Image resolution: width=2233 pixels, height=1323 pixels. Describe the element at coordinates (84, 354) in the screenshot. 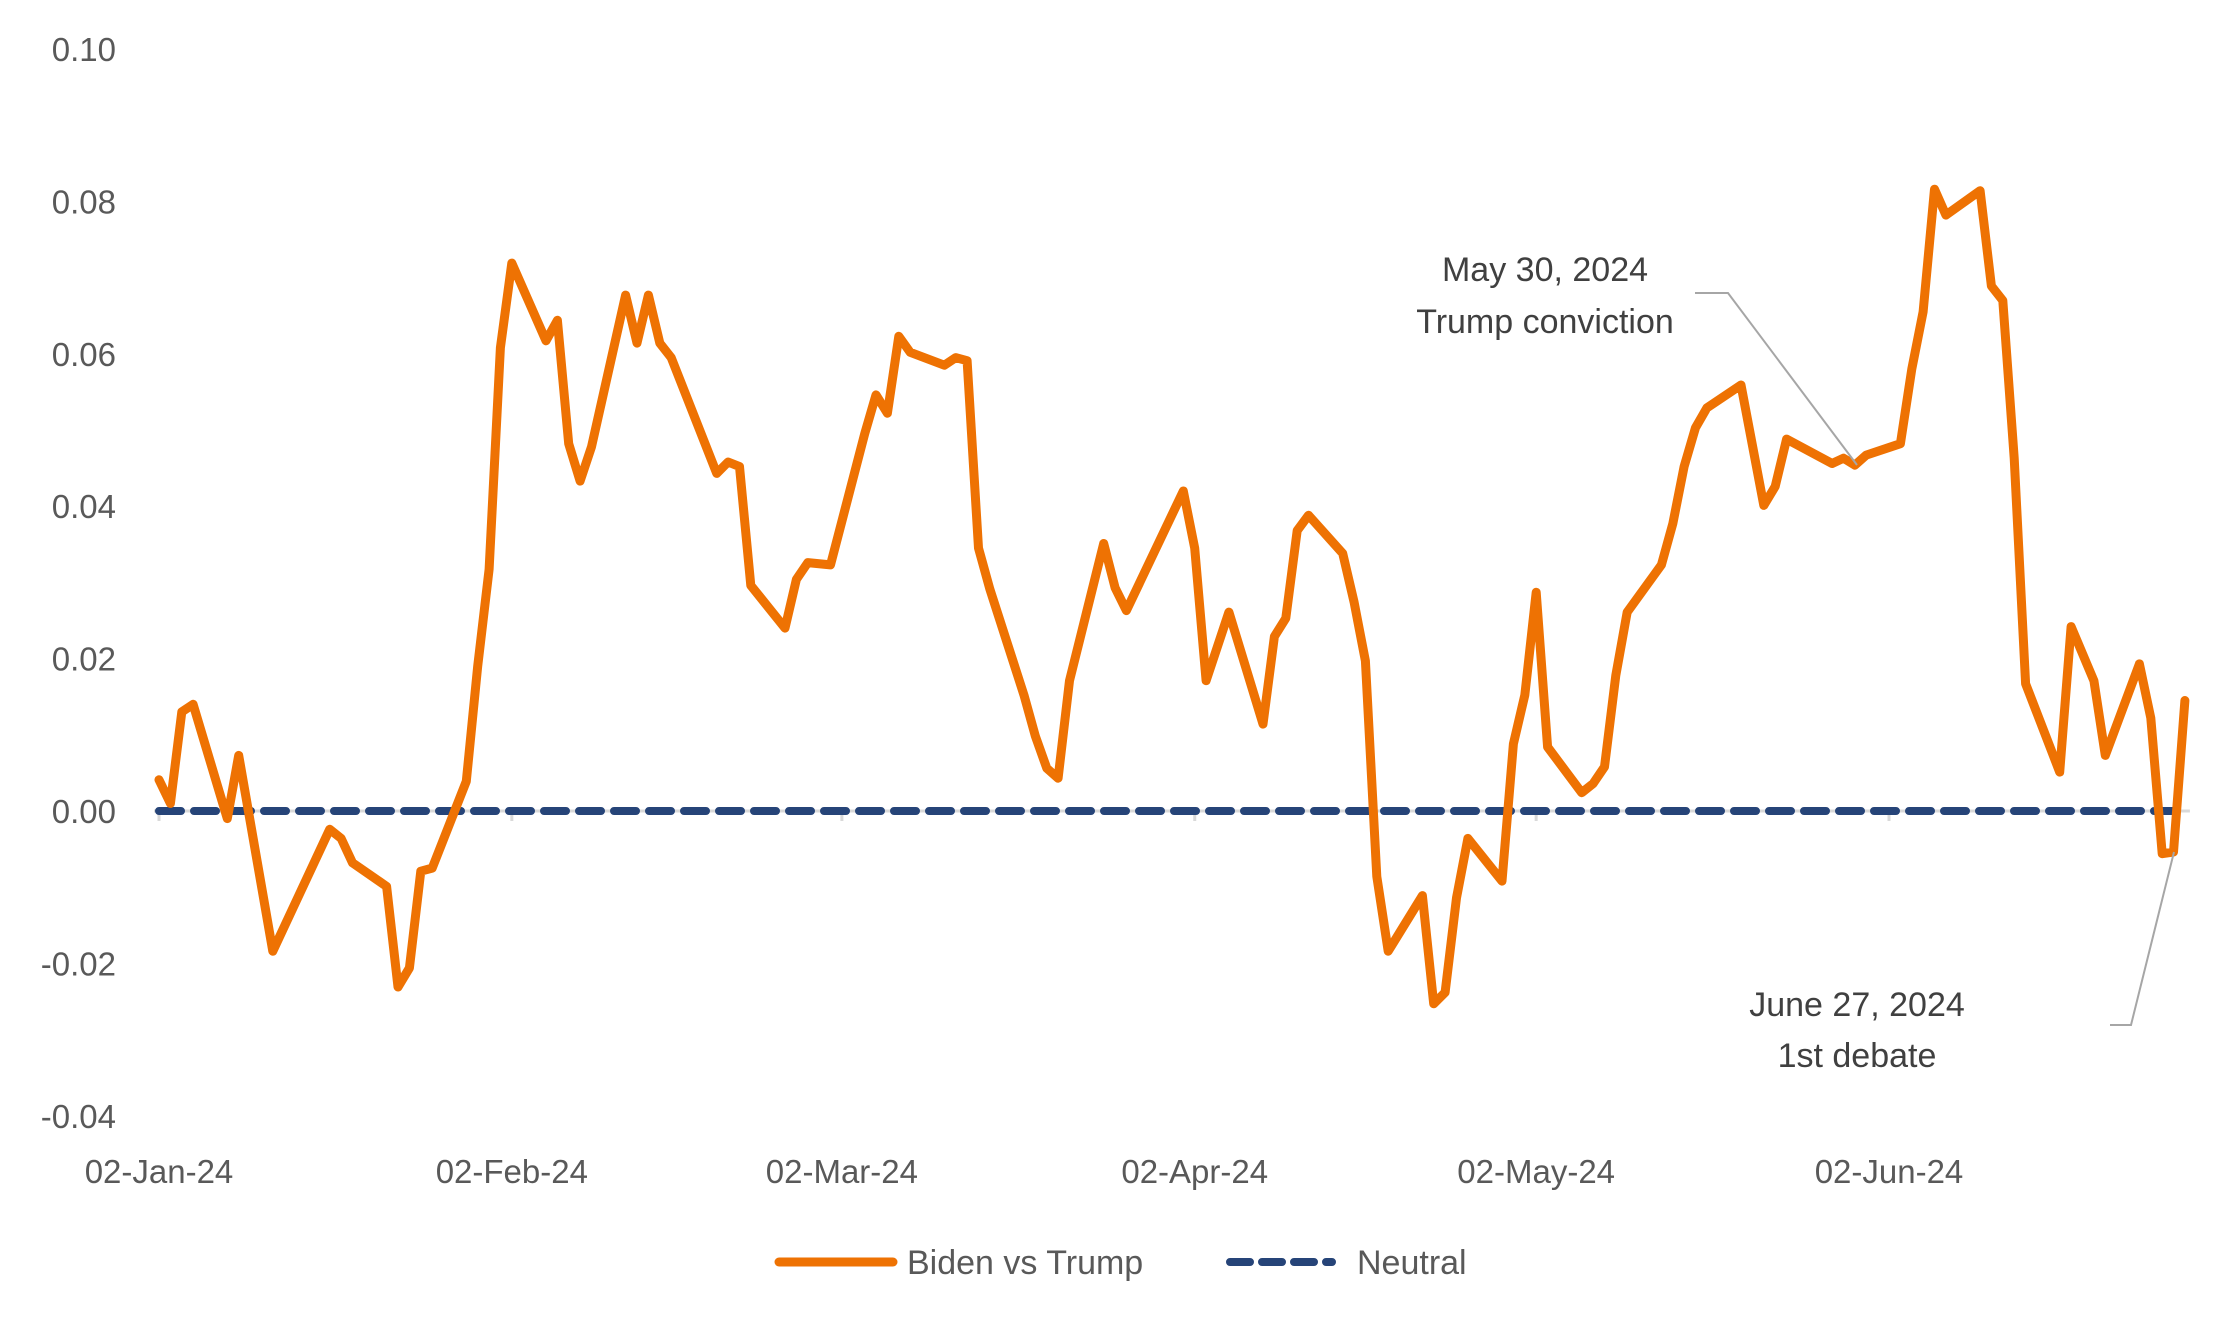

I see `y-tick-label: 0.06` at that location.